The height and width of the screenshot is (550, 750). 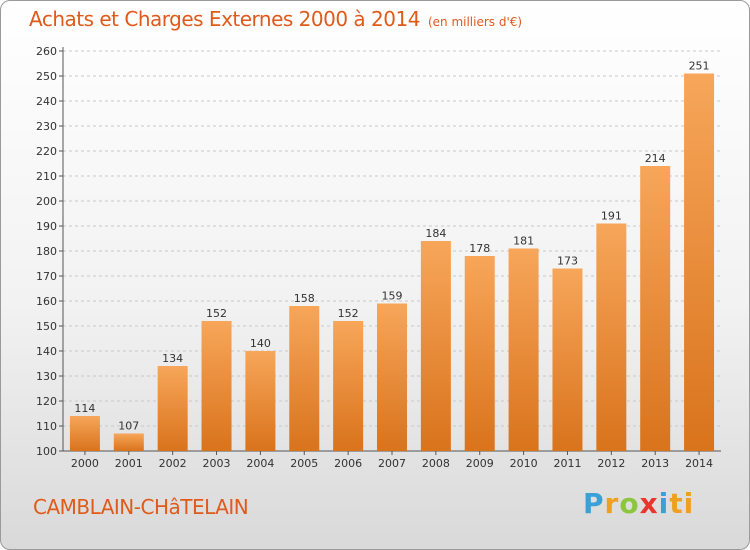 What do you see at coordinates (217, 463) in the screenshot?
I see `x-tick-label-2003: 2003` at bounding box center [217, 463].